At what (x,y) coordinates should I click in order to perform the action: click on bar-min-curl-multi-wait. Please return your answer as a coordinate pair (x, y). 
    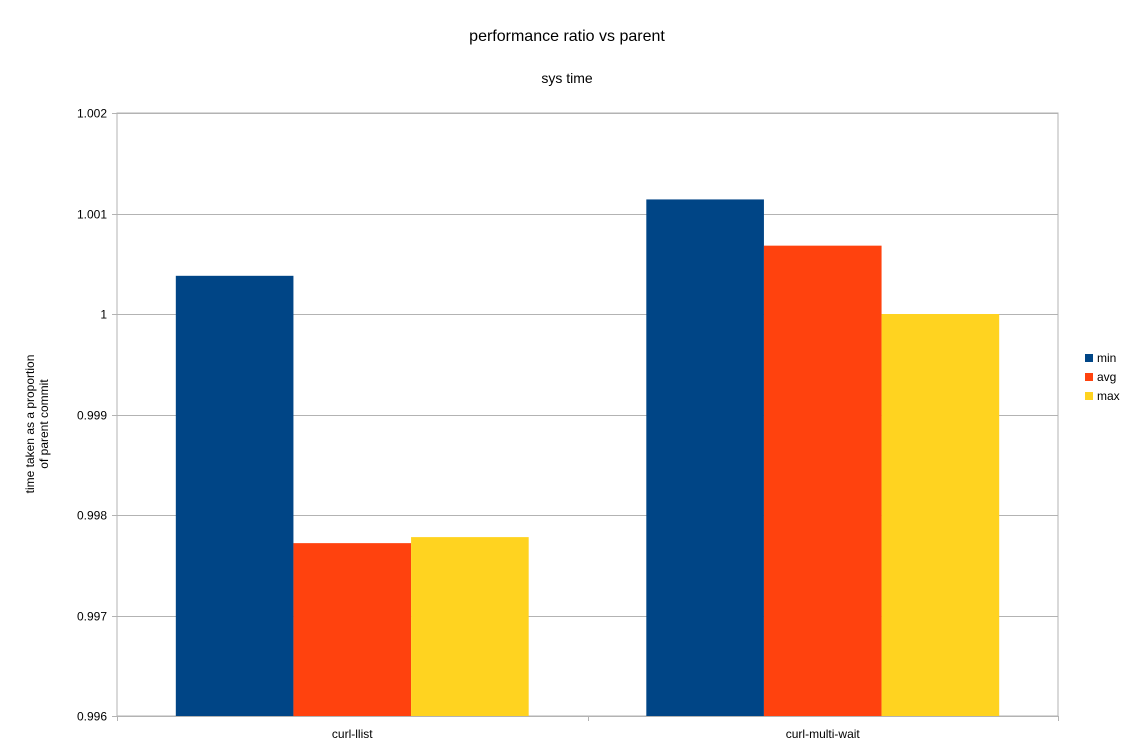
    Looking at the image, I should click on (705, 457).